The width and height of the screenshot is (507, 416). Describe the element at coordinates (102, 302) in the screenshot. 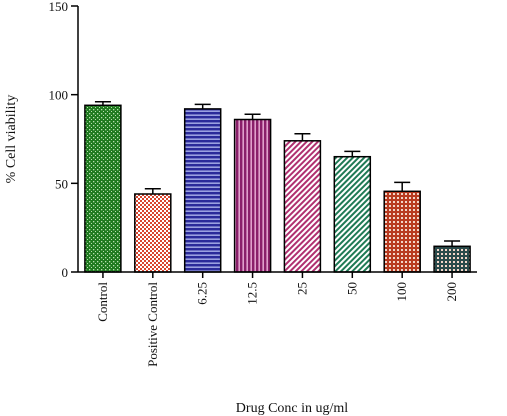

I see `x-tick-label: Control` at that location.